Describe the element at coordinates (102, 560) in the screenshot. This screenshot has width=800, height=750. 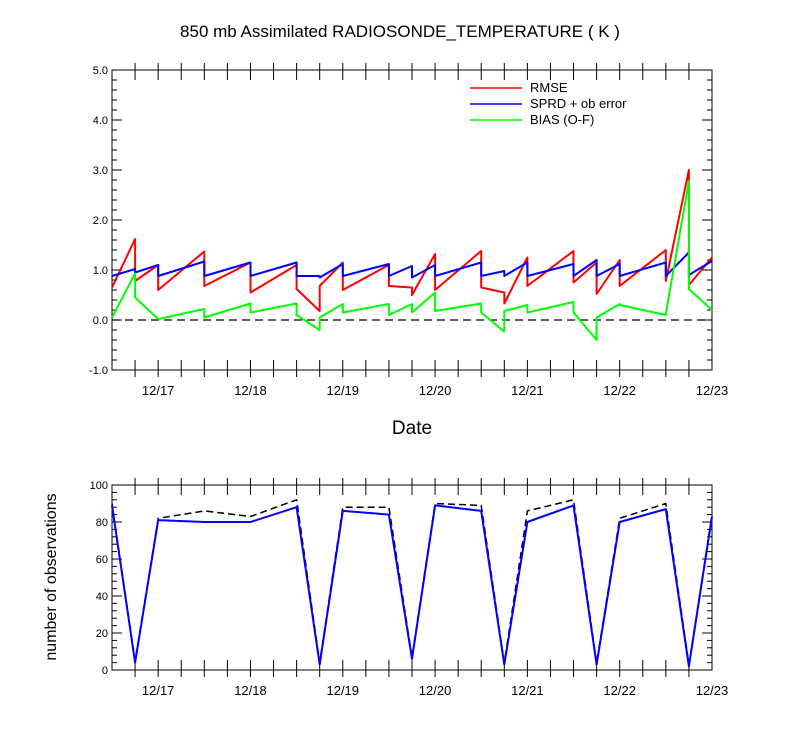
I see `bottom-y-tick-label: 60` at that location.